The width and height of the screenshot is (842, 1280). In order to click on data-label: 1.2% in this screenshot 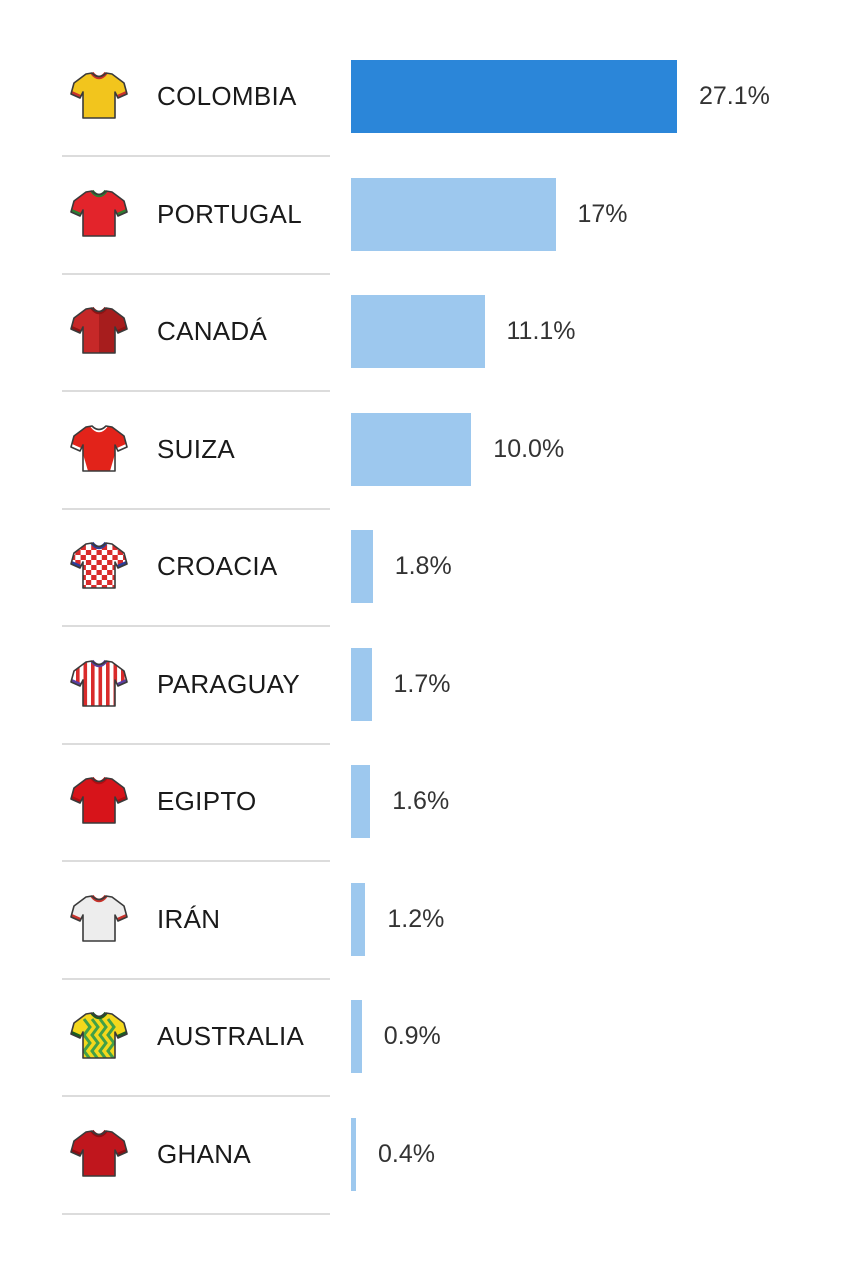, I will do `click(416, 918)`.